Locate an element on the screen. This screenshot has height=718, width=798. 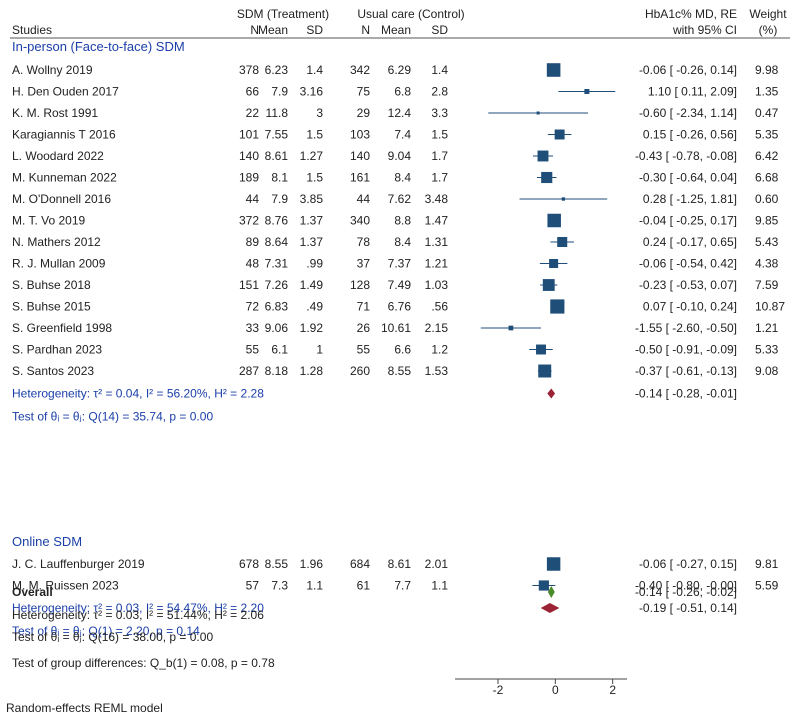
effect-ci-text: -1.55 [ -2.60, -0.50] is located at coordinates (686, 328).